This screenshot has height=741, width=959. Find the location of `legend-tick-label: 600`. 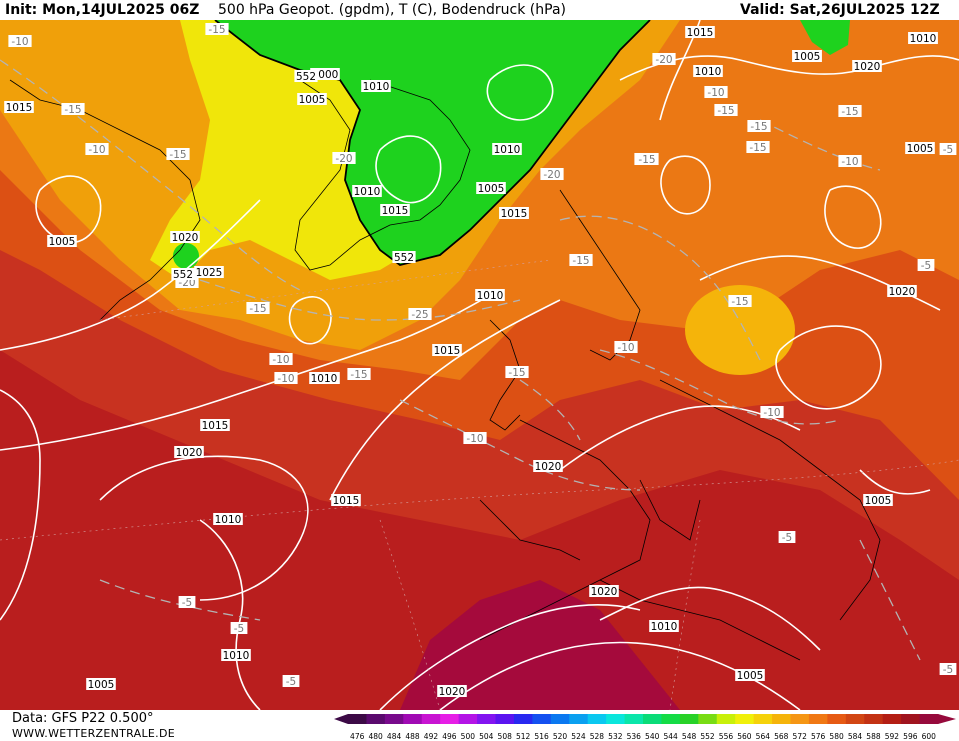

legend-tick-label: 600 is located at coordinates (929, 736).